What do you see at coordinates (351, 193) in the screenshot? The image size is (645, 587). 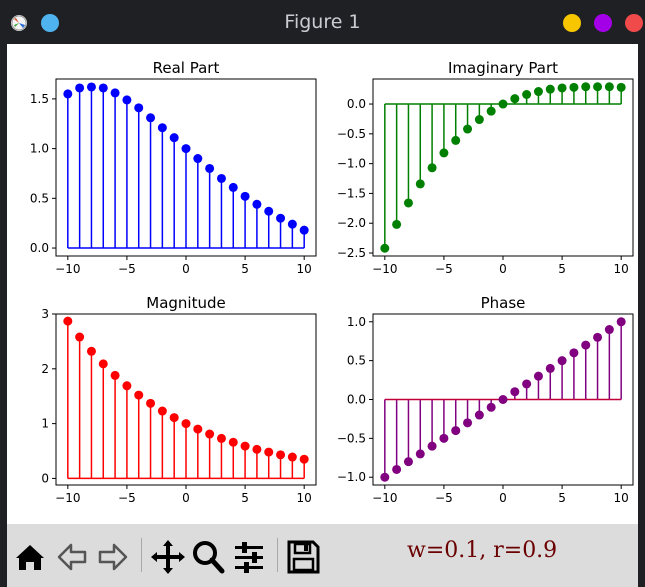 I see `y-tick-label: −1.5` at bounding box center [351, 193].